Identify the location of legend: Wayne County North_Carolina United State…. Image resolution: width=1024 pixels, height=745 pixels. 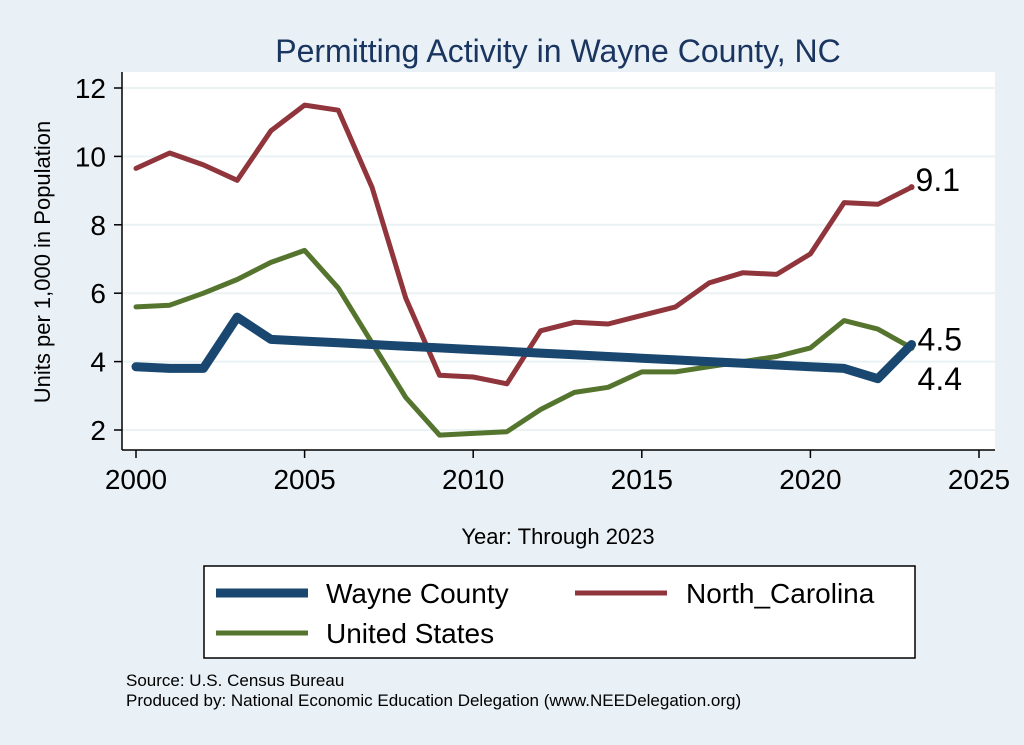
(559, 612).